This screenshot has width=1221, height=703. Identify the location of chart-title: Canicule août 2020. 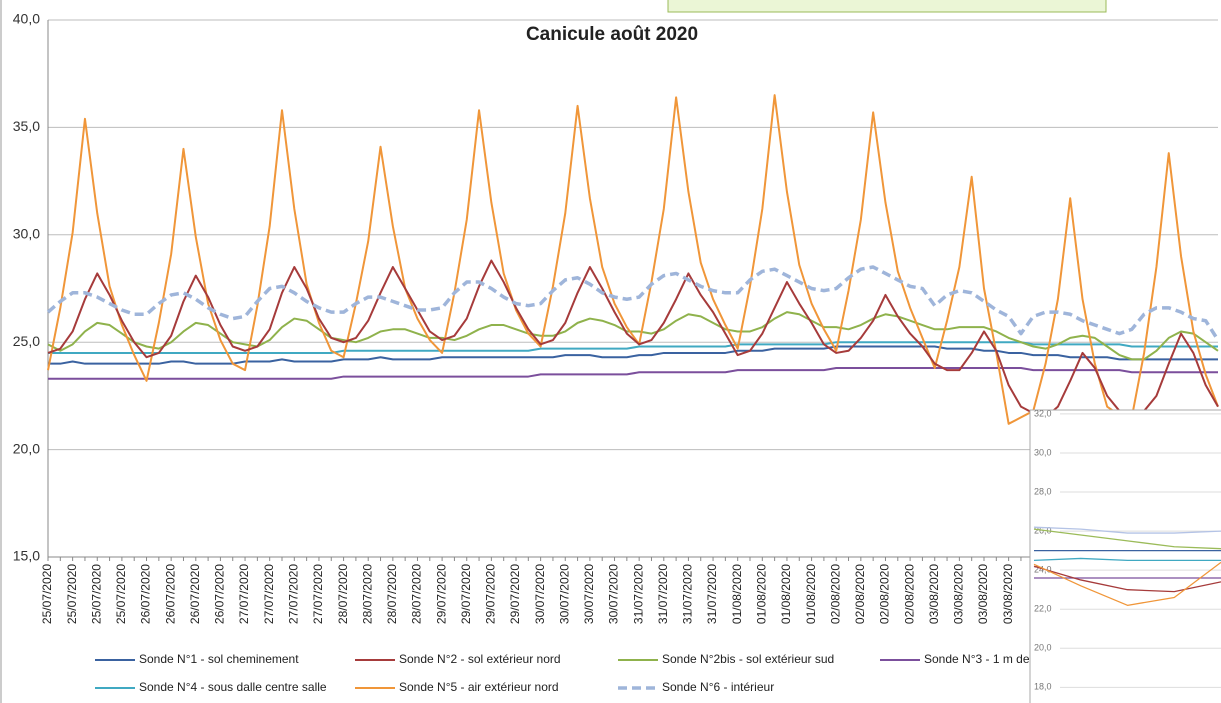
(612, 34).